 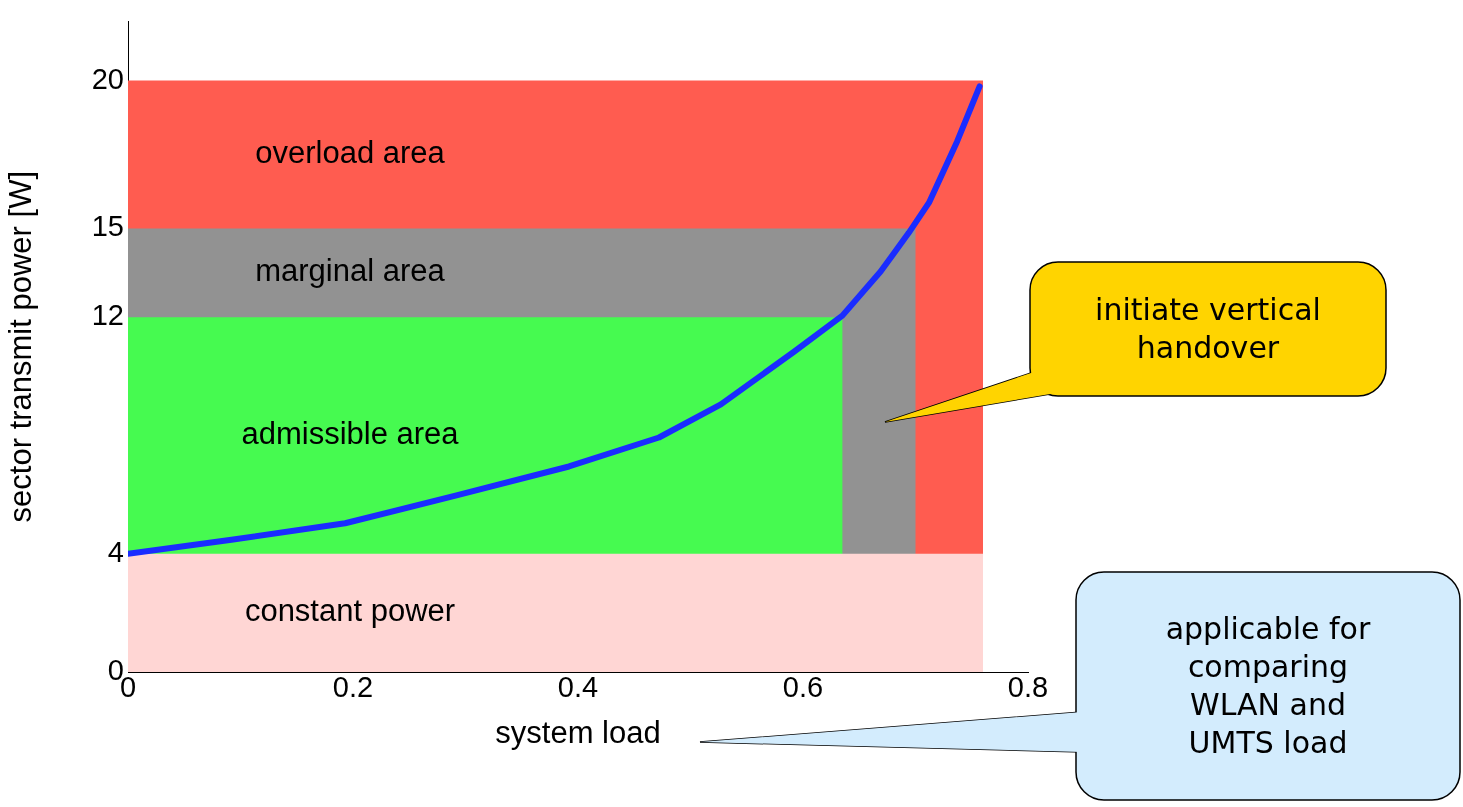 I want to click on x-tick-label: 0.4, so click(x=578, y=687).